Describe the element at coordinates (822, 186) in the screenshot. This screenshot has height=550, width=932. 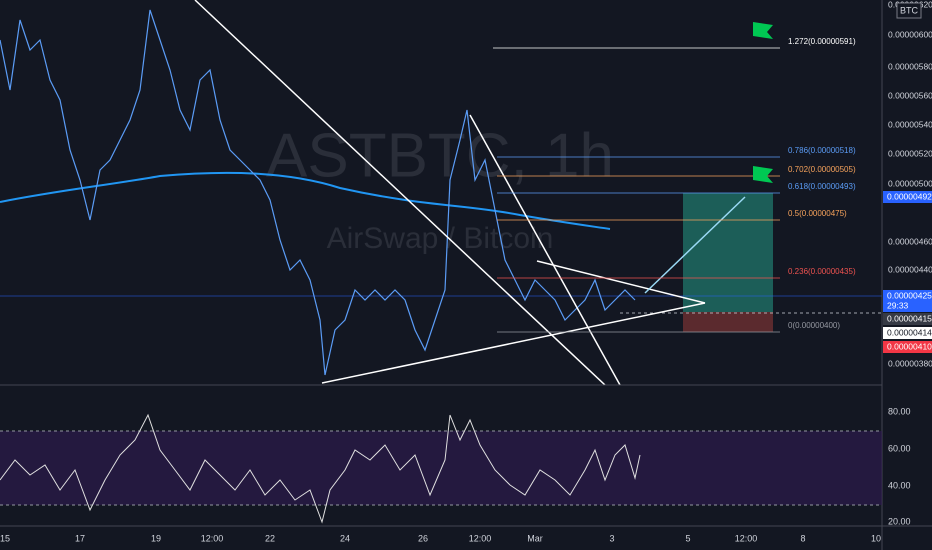
I see `fib-label: 0.618(0.00000493)` at that location.